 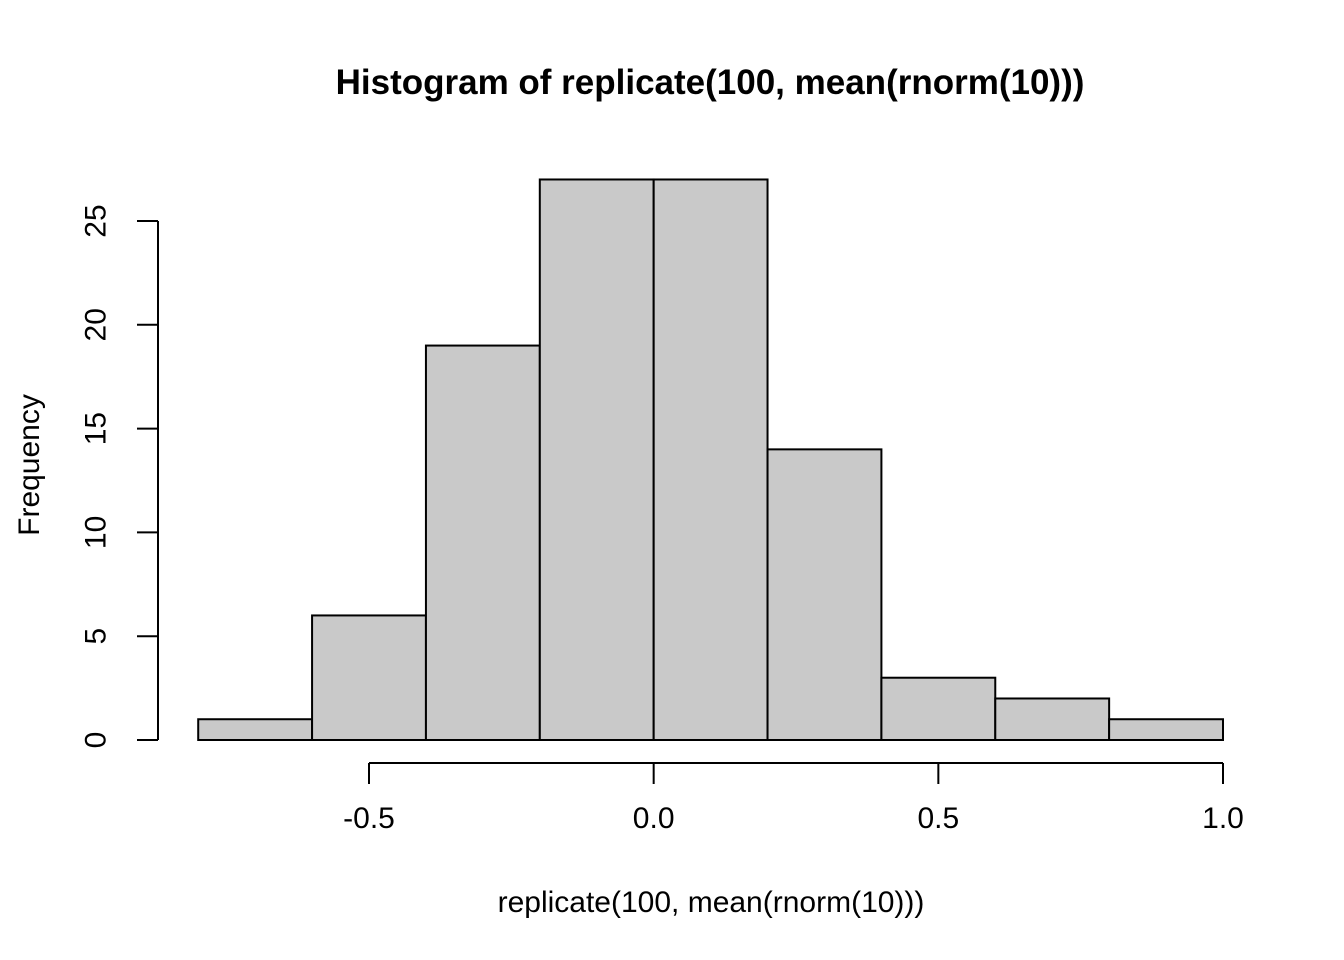 I want to click on x-tick-label: -0.5, so click(x=369, y=818).